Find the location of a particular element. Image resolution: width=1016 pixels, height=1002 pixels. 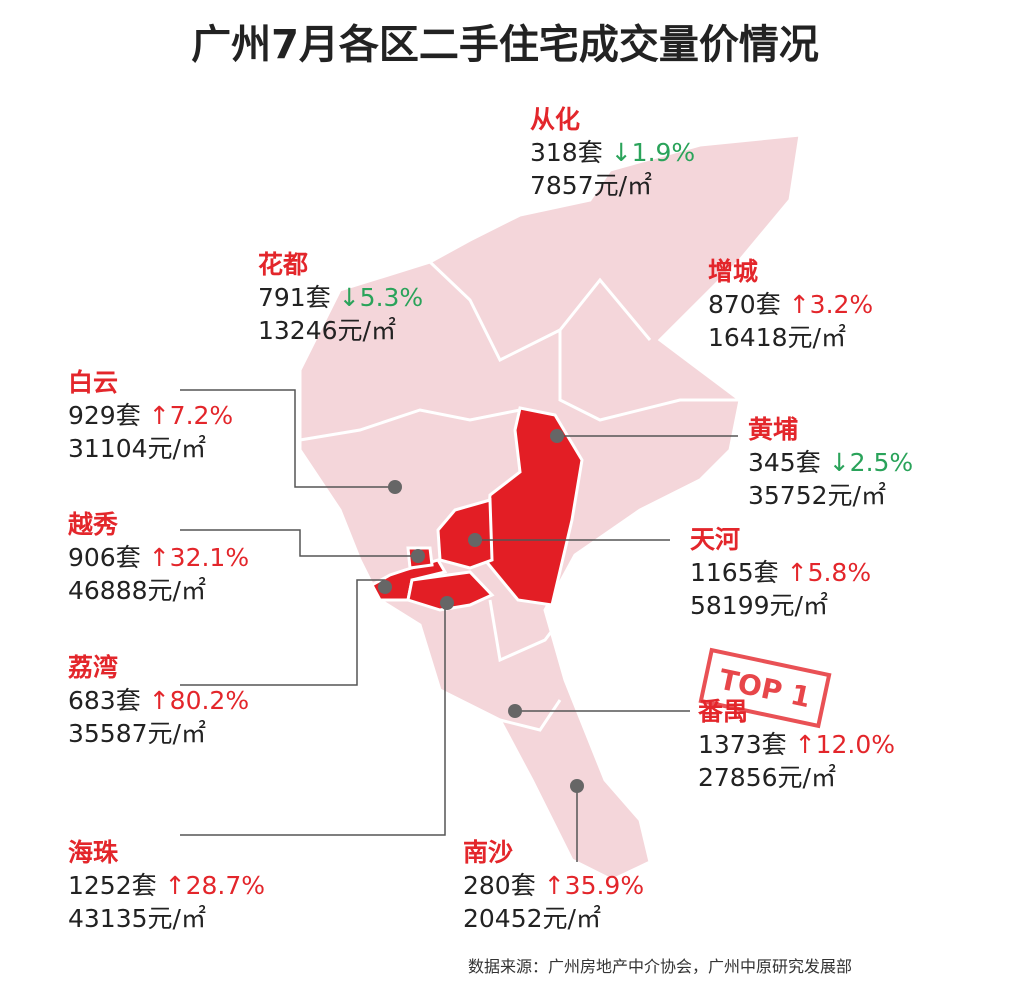

district-change: ↑32.1% is located at coordinates (199, 557).